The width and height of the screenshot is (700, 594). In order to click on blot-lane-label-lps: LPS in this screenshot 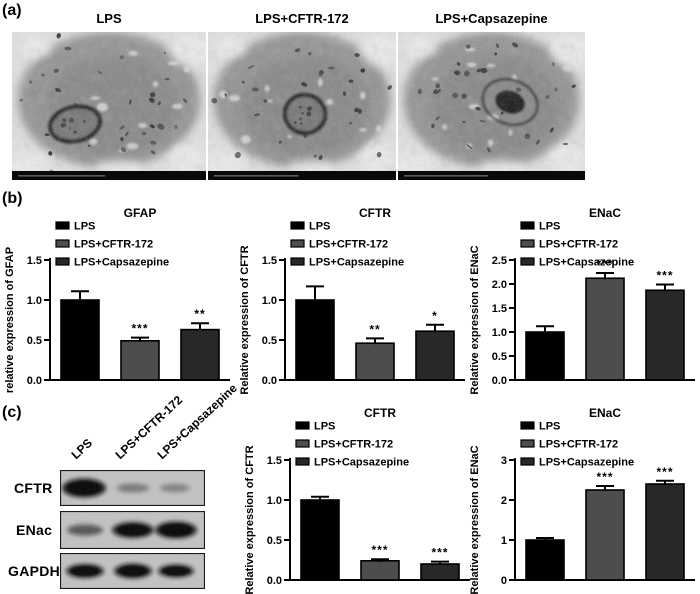, I will do `click(82, 448)`.